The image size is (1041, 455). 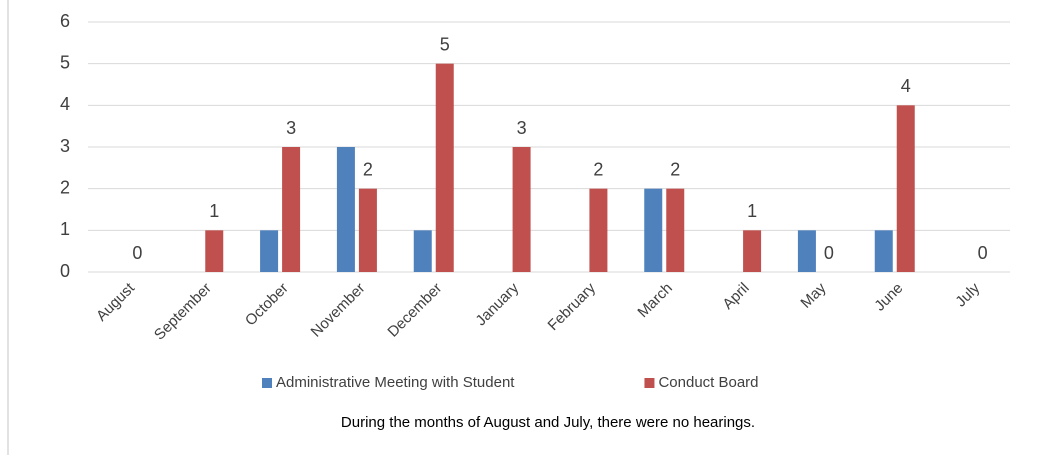 What do you see at coordinates (735, 296) in the screenshot?
I see `x-tick-label: April` at bounding box center [735, 296].